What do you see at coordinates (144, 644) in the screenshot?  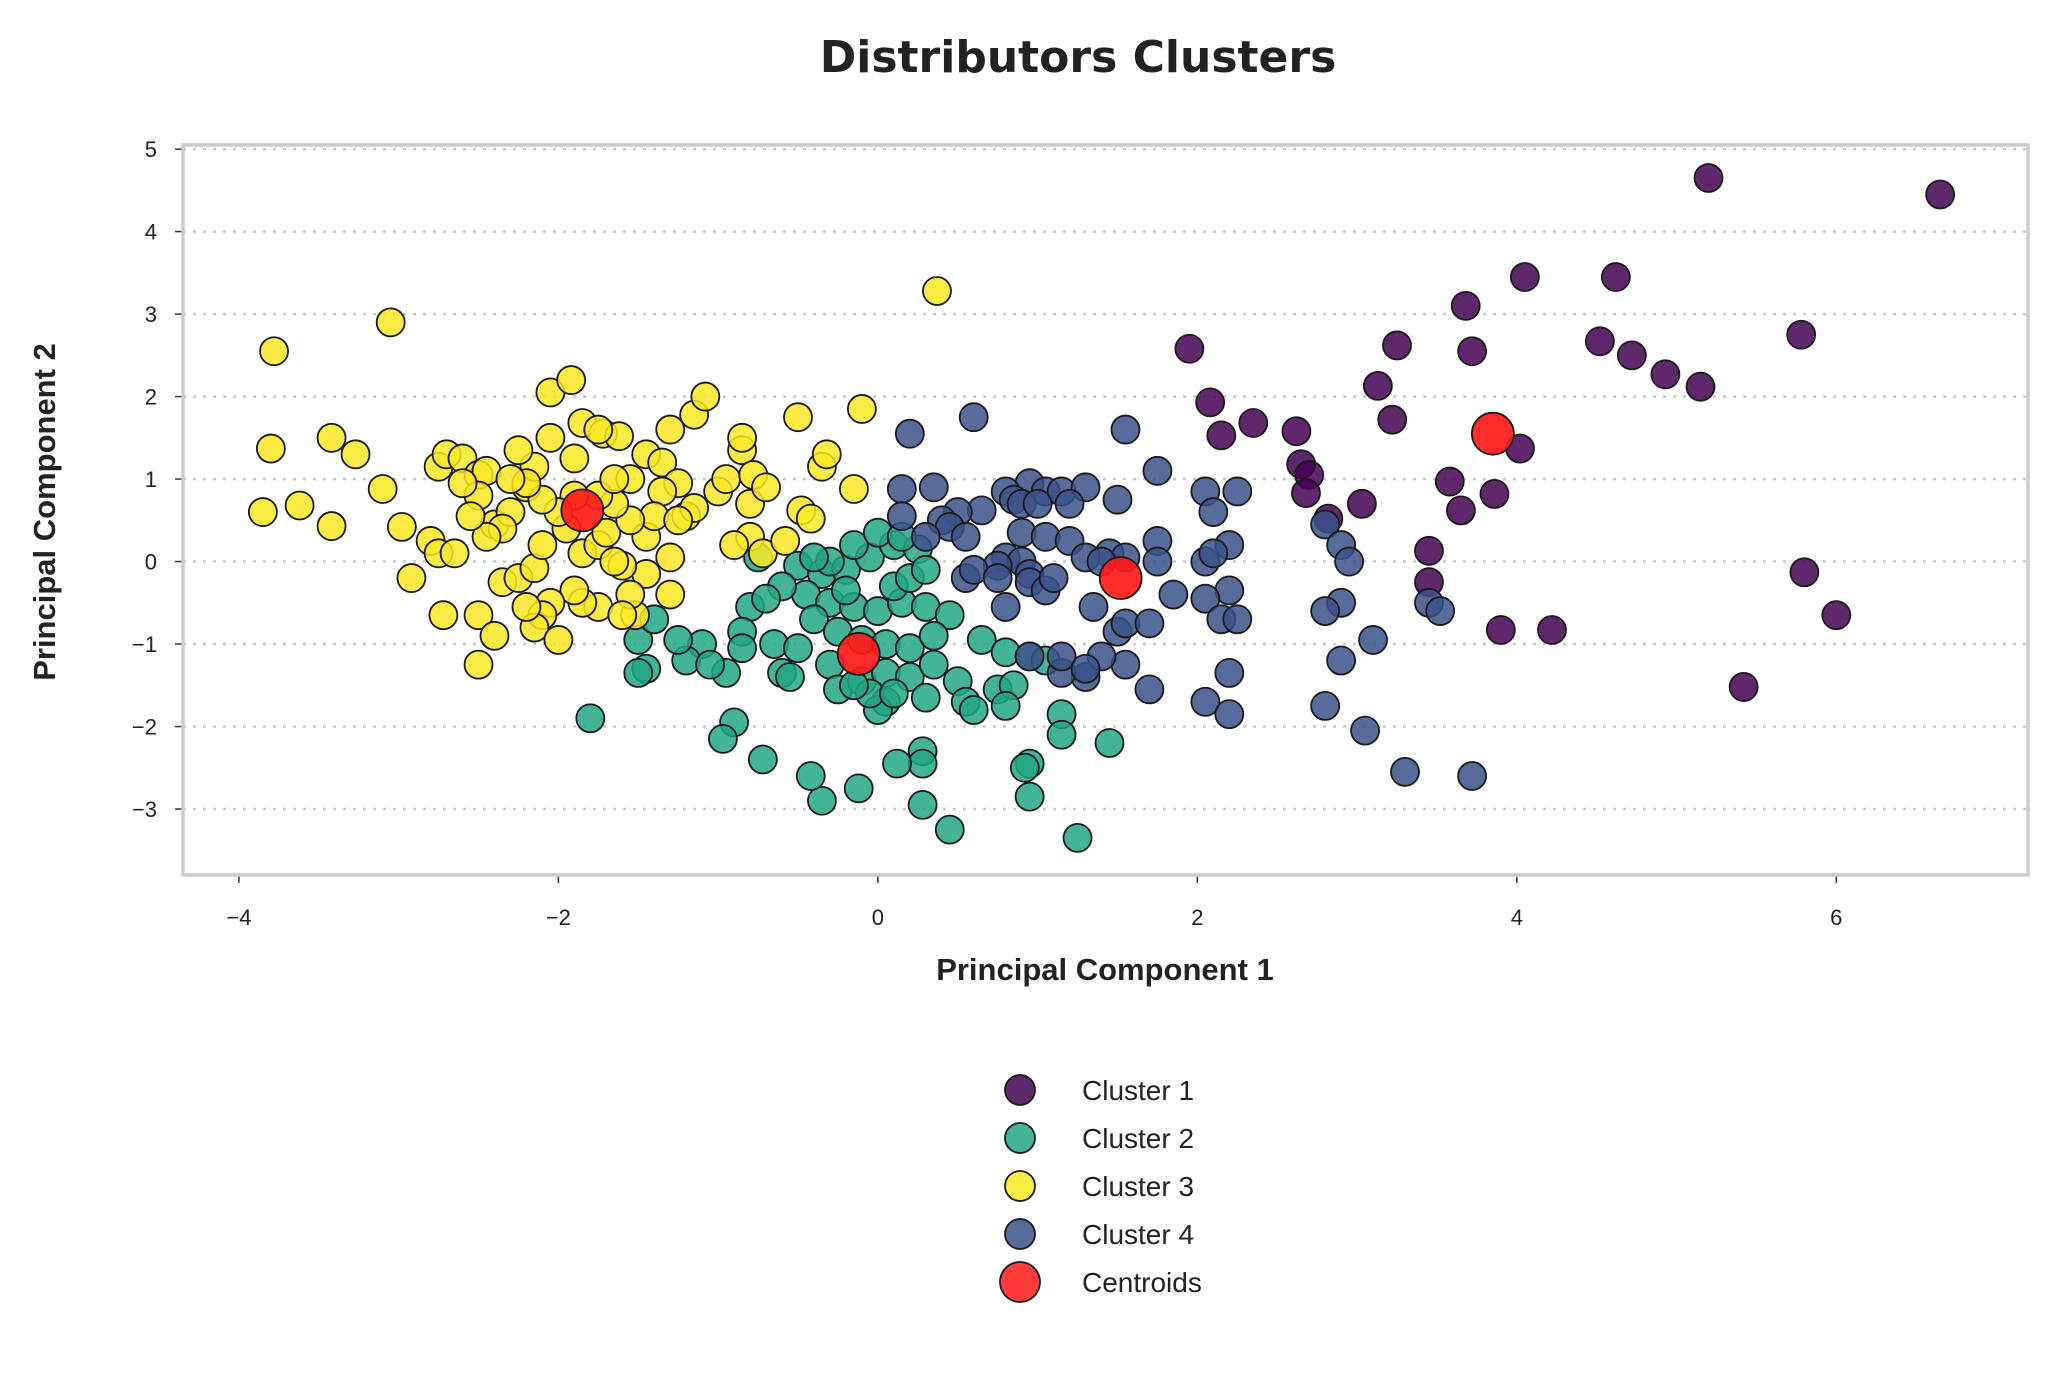 I see `y-tick-label: −1` at bounding box center [144, 644].